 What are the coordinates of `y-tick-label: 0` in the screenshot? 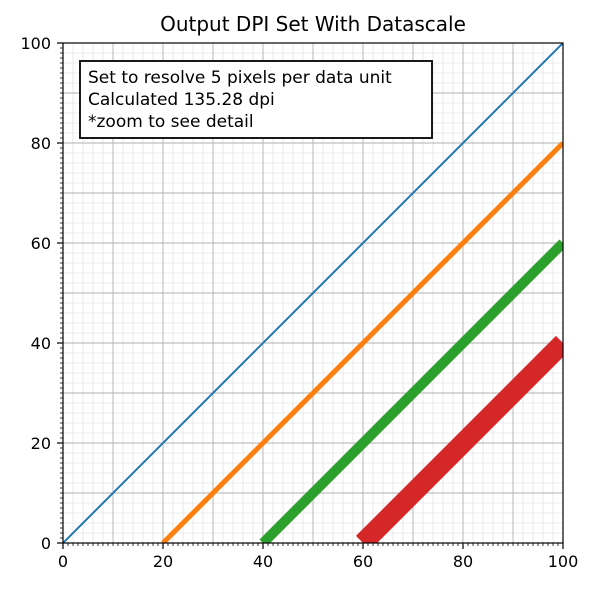 It's located at (46, 543).